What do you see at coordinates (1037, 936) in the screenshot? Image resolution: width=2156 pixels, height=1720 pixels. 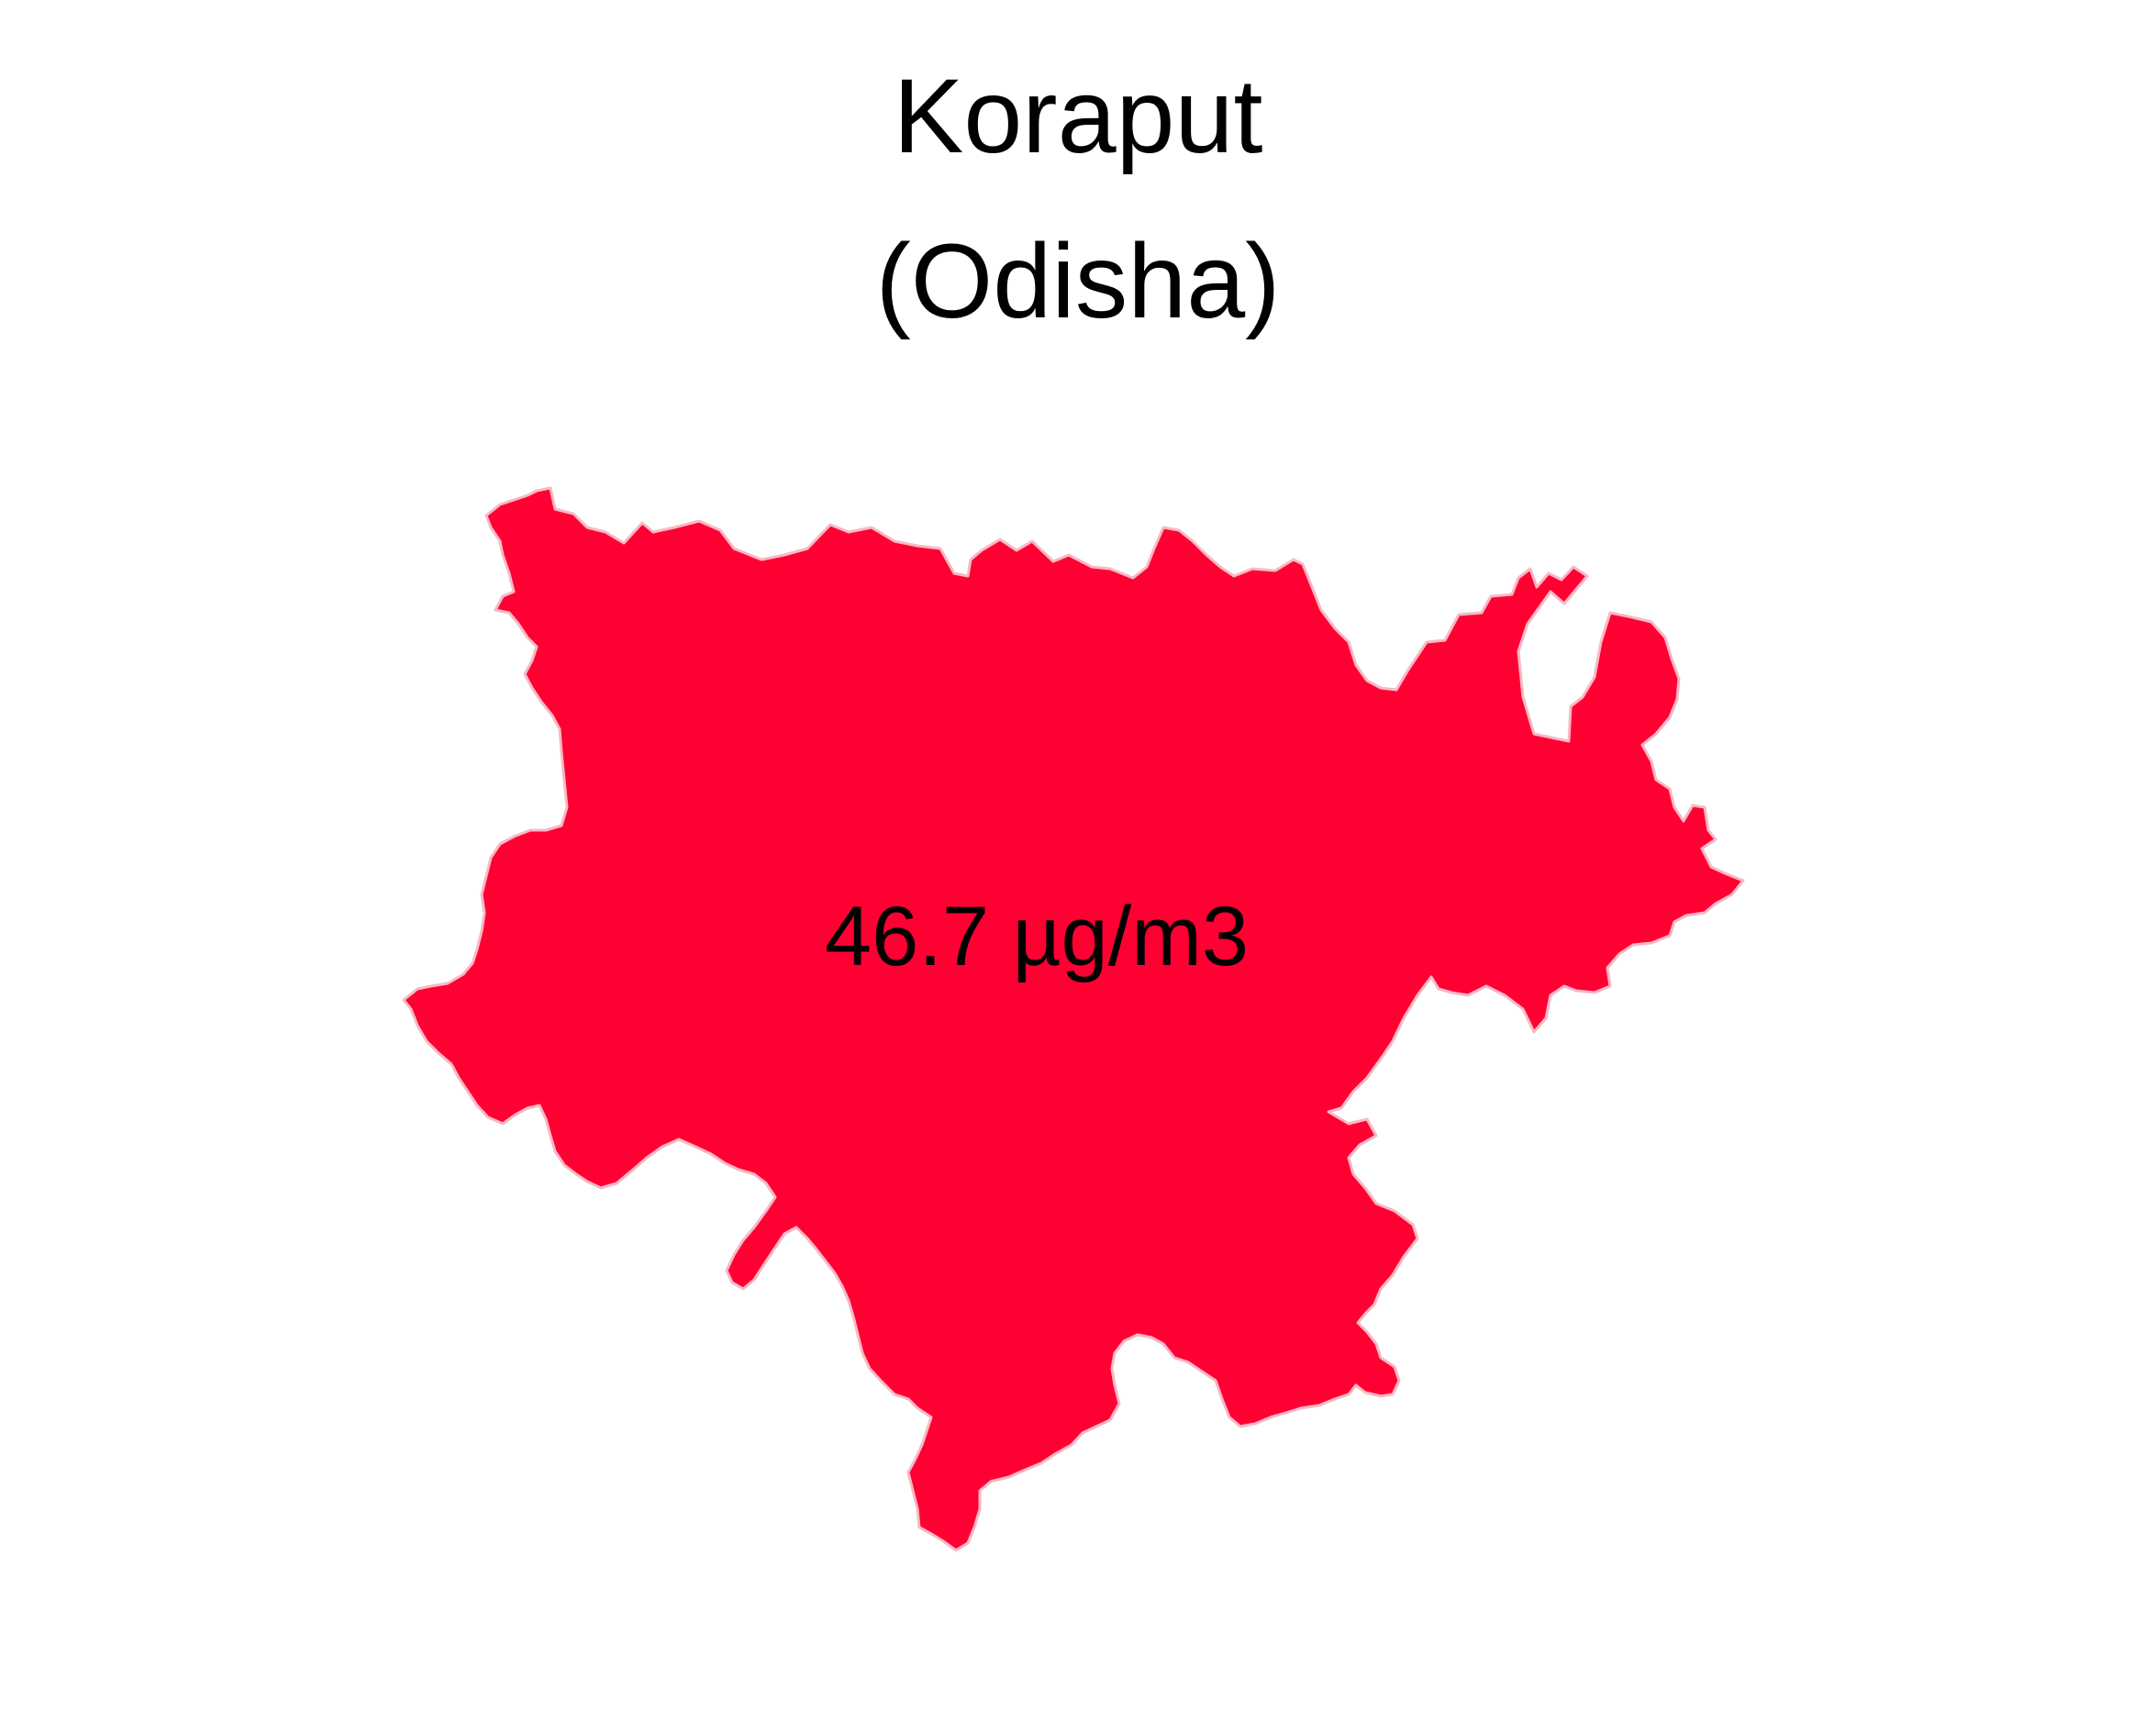 I see `pm25-value-label: 46.7 µg/m3` at bounding box center [1037, 936].